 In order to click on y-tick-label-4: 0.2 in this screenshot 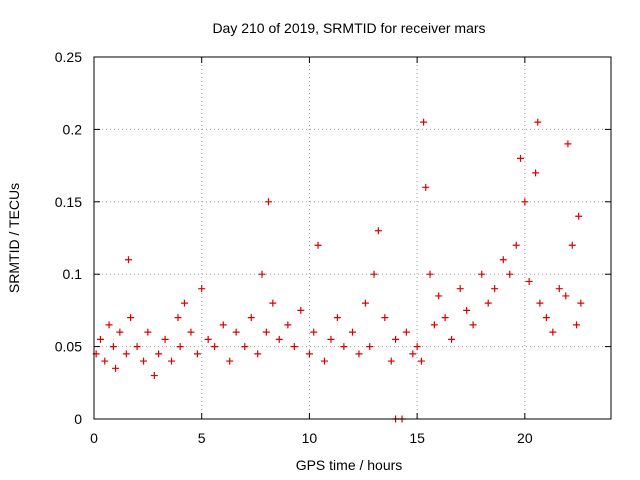, I will do `click(73, 129)`.